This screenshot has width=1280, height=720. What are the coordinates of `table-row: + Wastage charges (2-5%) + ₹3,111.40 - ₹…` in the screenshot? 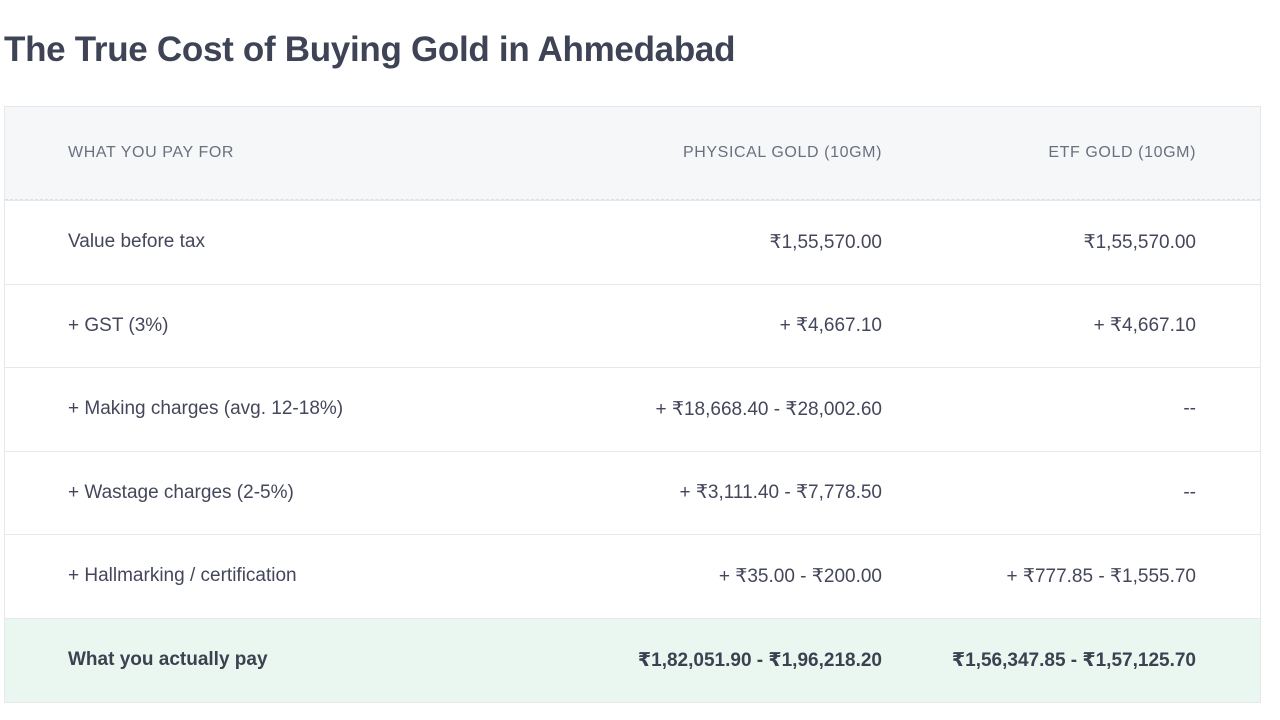 It's located at (632, 492).